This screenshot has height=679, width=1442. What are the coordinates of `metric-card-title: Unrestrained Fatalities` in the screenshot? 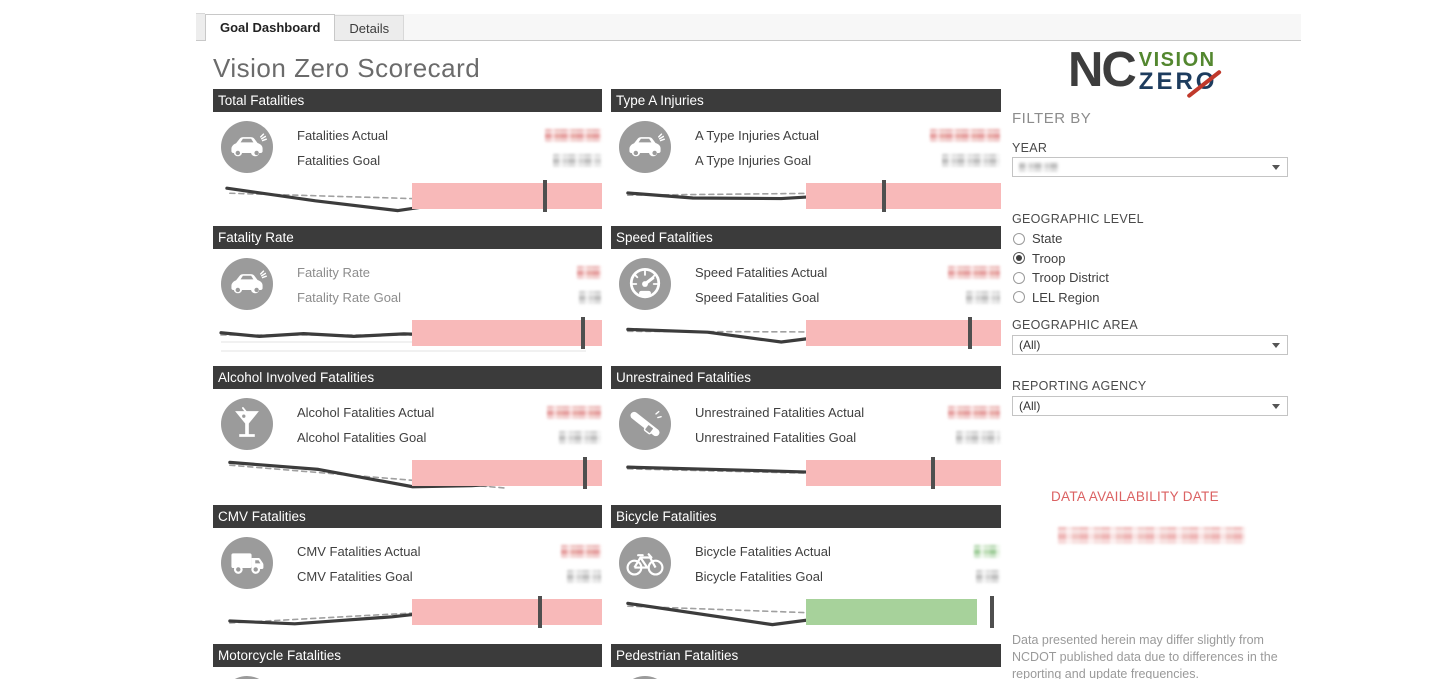 It's located at (806, 377).